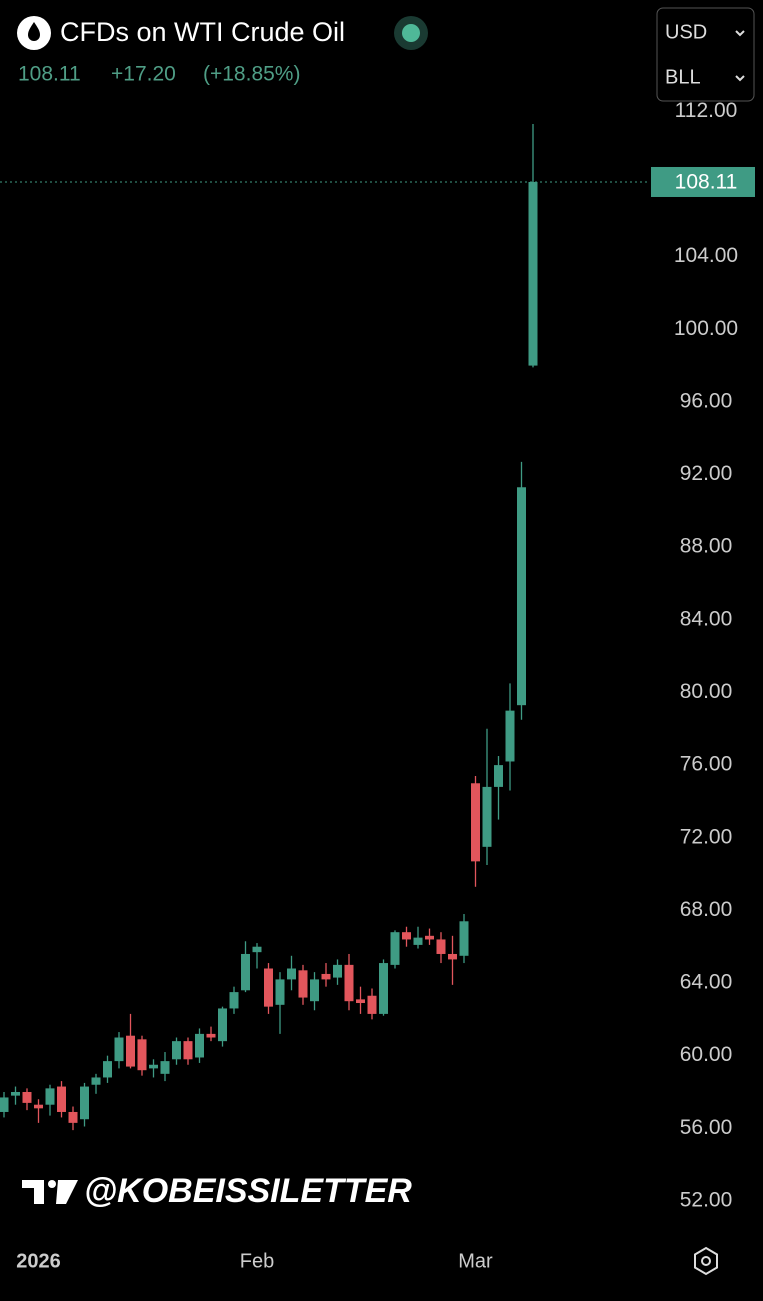 This screenshot has height=1301, width=763. What do you see at coordinates (49, 74) in the screenshot?
I see `last-price: 108.11` at bounding box center [49, 74].